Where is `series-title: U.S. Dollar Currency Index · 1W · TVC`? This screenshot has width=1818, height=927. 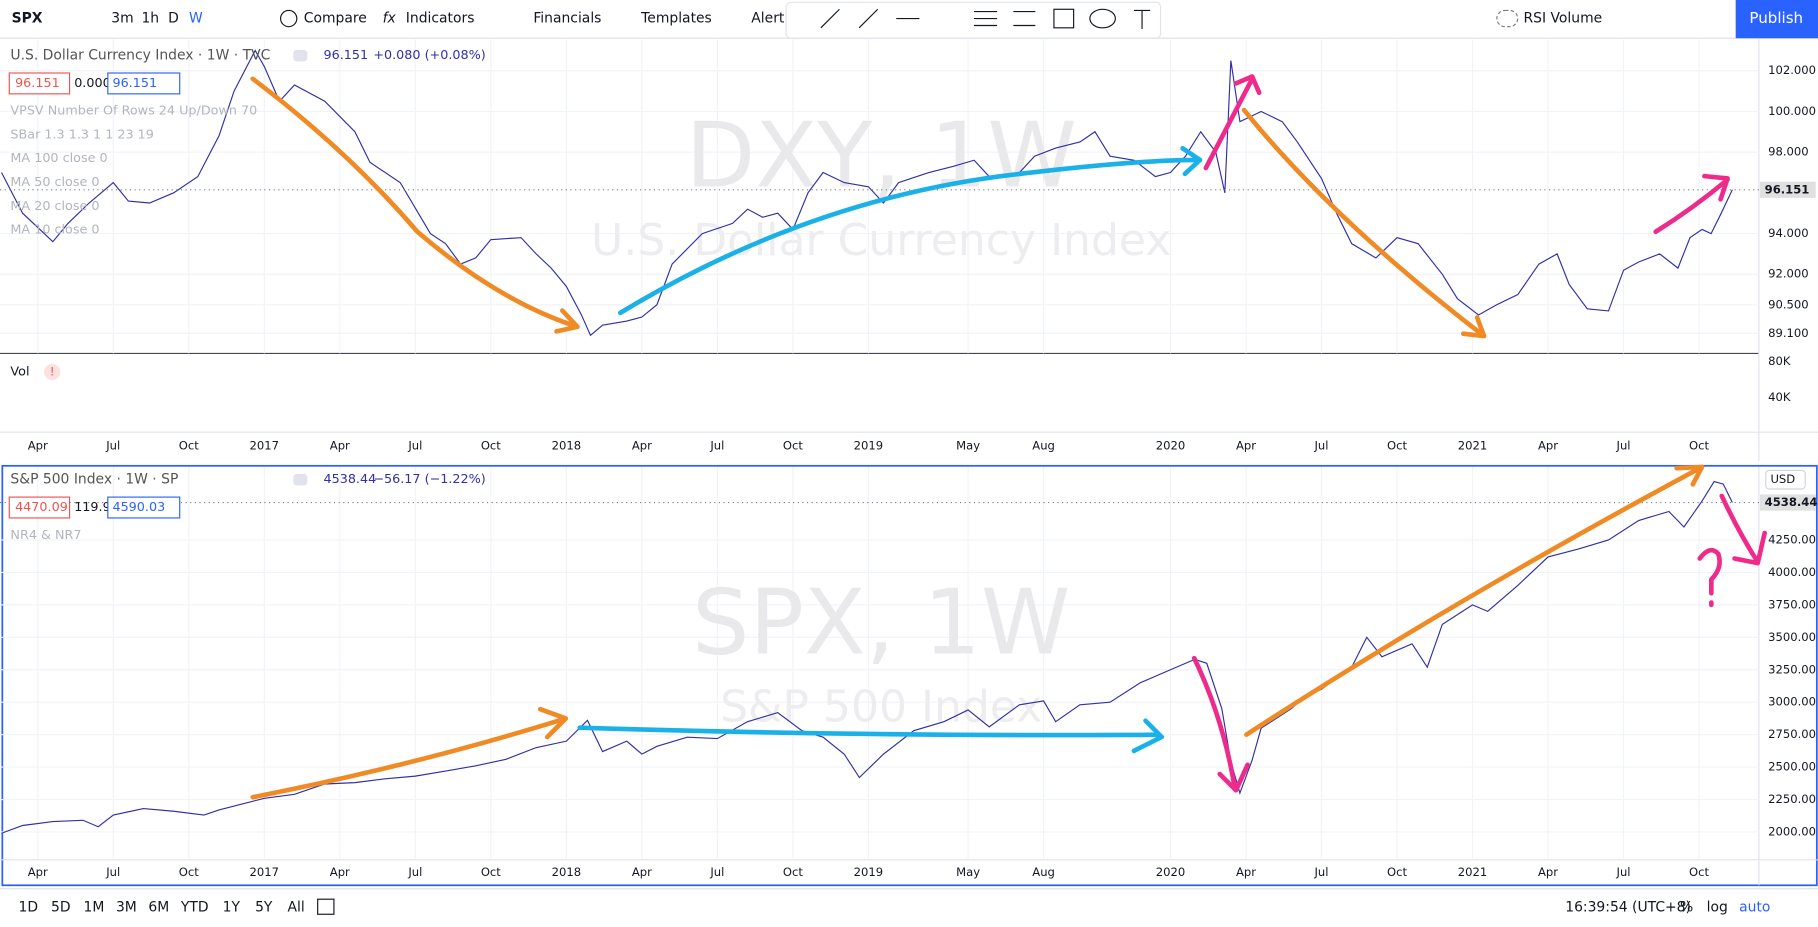
series-title: U.S. Dollar Currency Index · 1W · TVC is located at coordinates (140, 56).